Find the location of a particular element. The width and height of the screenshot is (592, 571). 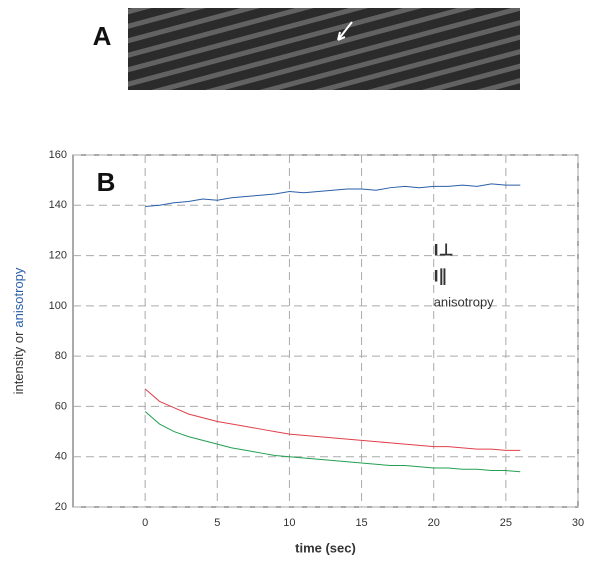

x-tick-label: 0 is located at coordinates (145, 523).